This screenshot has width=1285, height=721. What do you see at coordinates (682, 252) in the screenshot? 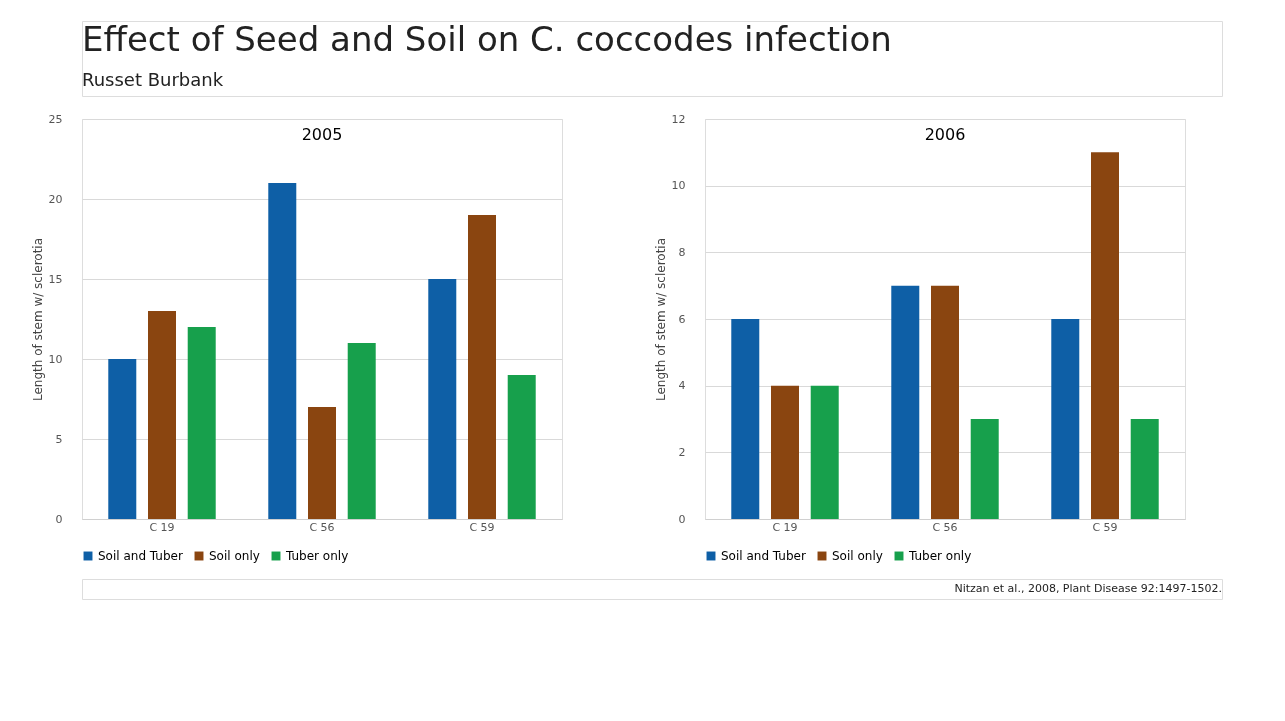
I see `y-tick-label: 8` at bounding box center [682, 252].